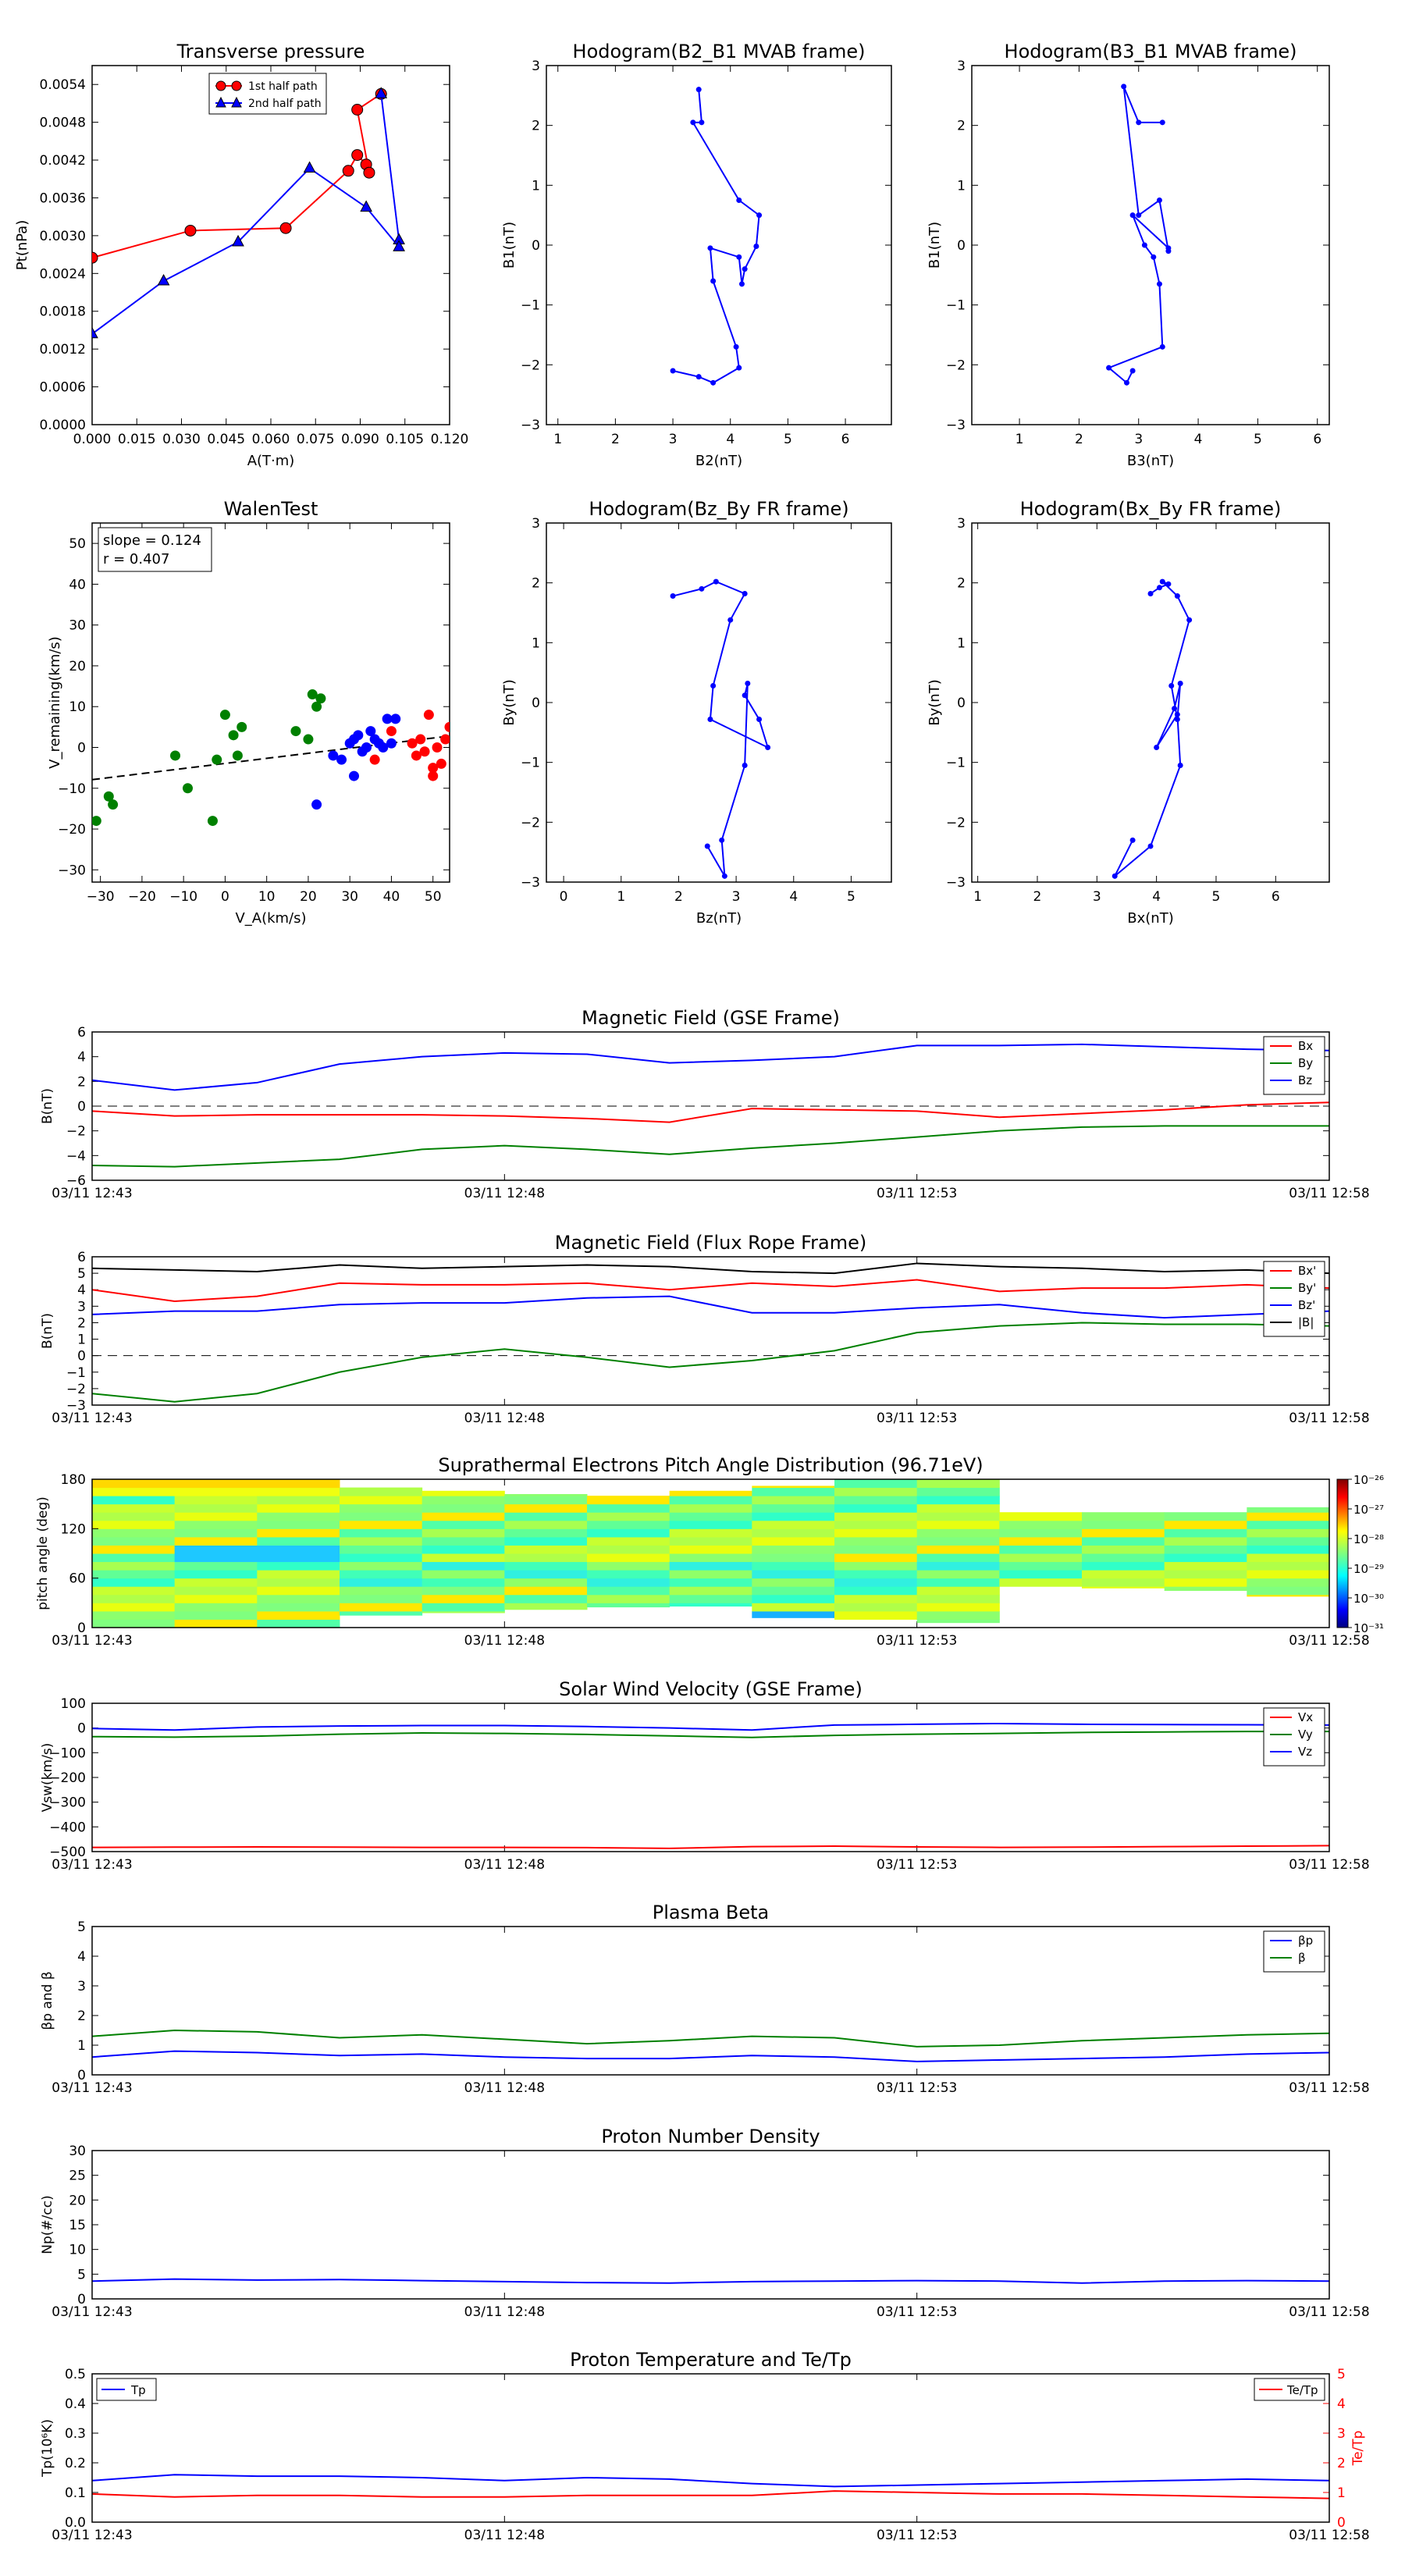 The height and width of the screenshot is (2576, 1405). Describe the element at coordinates (1306, 1322) in the screenshot. I see `legend-label: |B|` at that location.